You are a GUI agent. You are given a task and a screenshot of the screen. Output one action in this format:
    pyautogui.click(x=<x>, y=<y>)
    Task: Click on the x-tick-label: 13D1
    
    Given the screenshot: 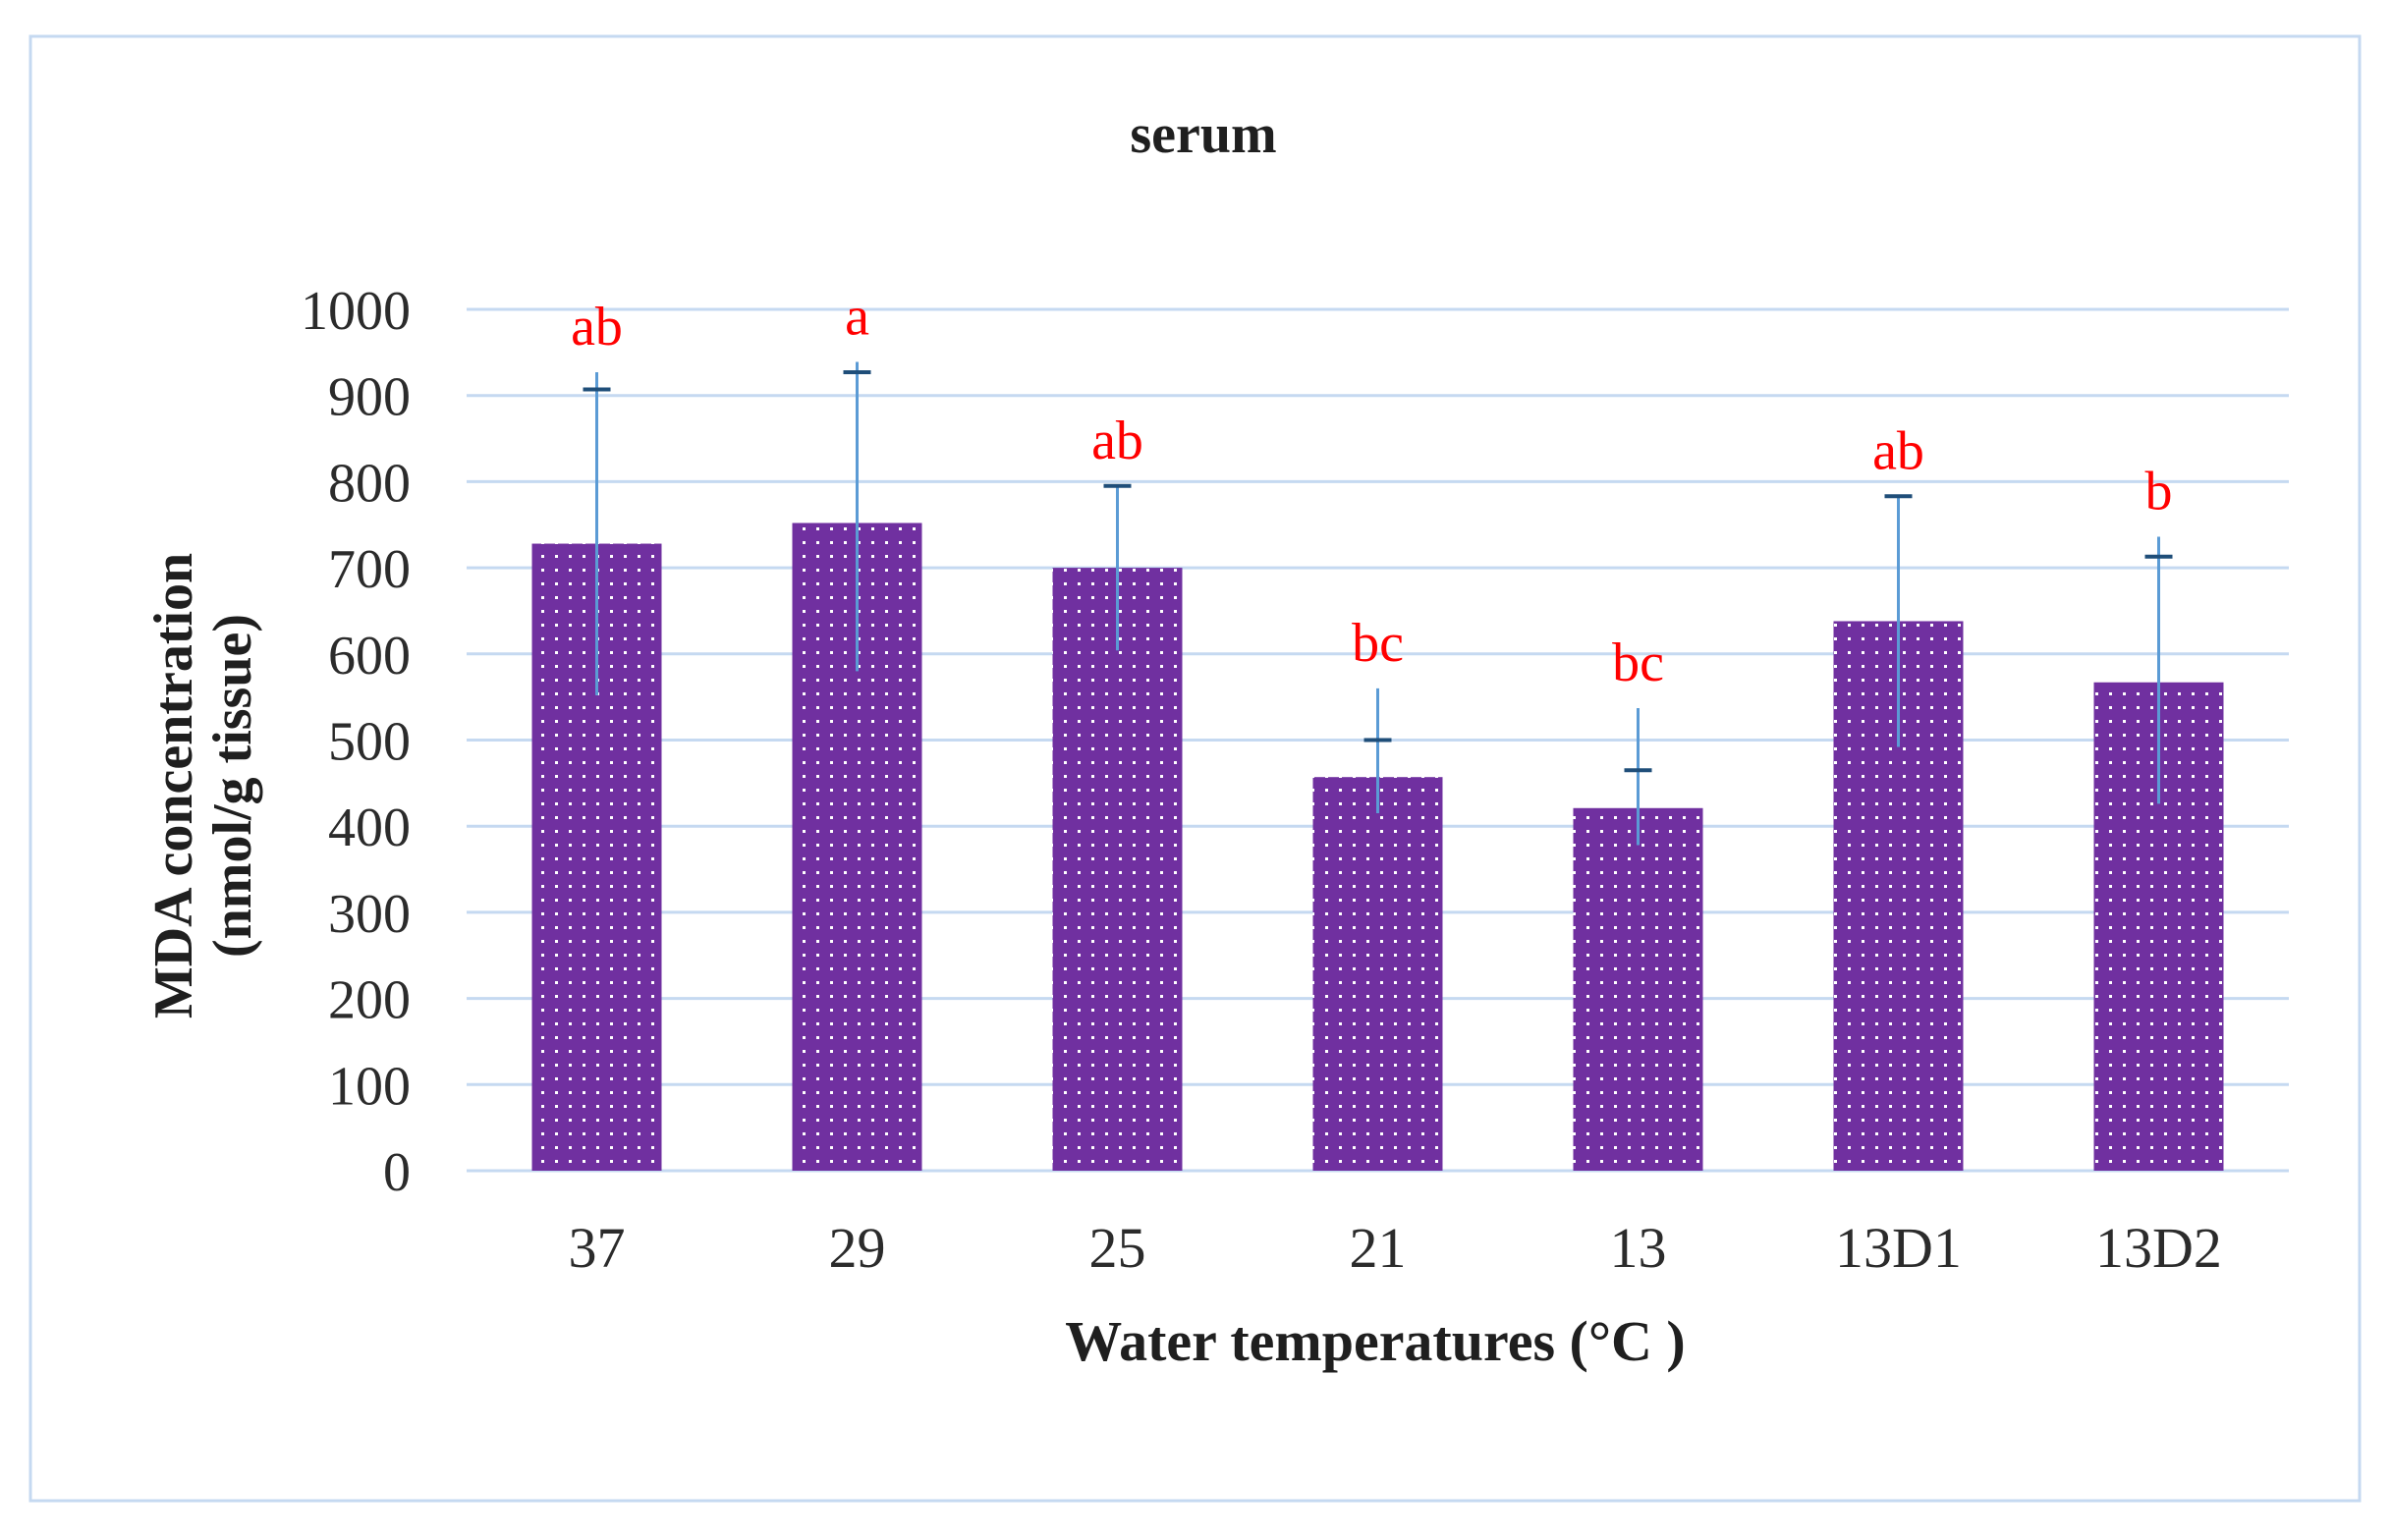 What is the action you would take?
    pyautogui.click(x=1898, y=1248)
    